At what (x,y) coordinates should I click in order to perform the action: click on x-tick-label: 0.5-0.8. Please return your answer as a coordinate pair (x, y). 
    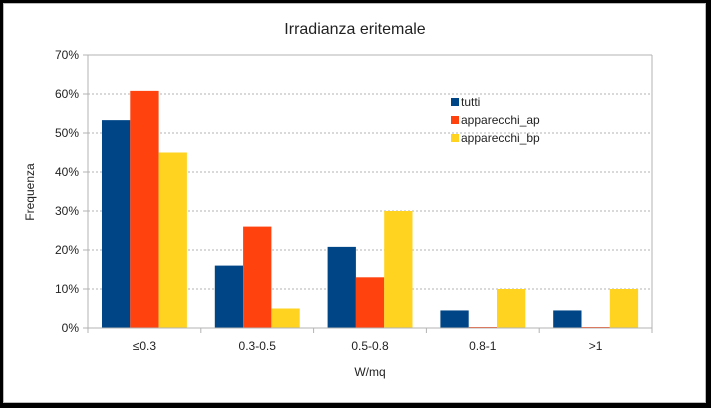
    Looking at the image, I should click on (370, 346).